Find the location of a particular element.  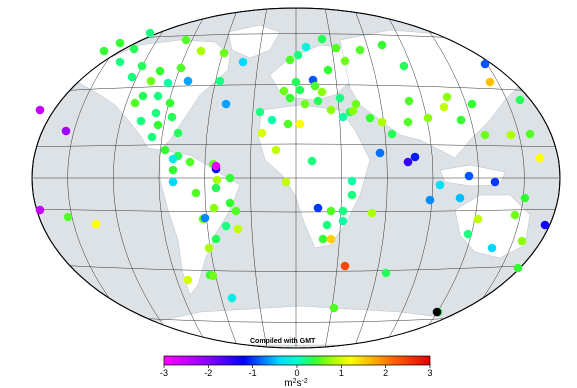

colorbar-tick-label-1: -2 is located at coordinates (208, 373).